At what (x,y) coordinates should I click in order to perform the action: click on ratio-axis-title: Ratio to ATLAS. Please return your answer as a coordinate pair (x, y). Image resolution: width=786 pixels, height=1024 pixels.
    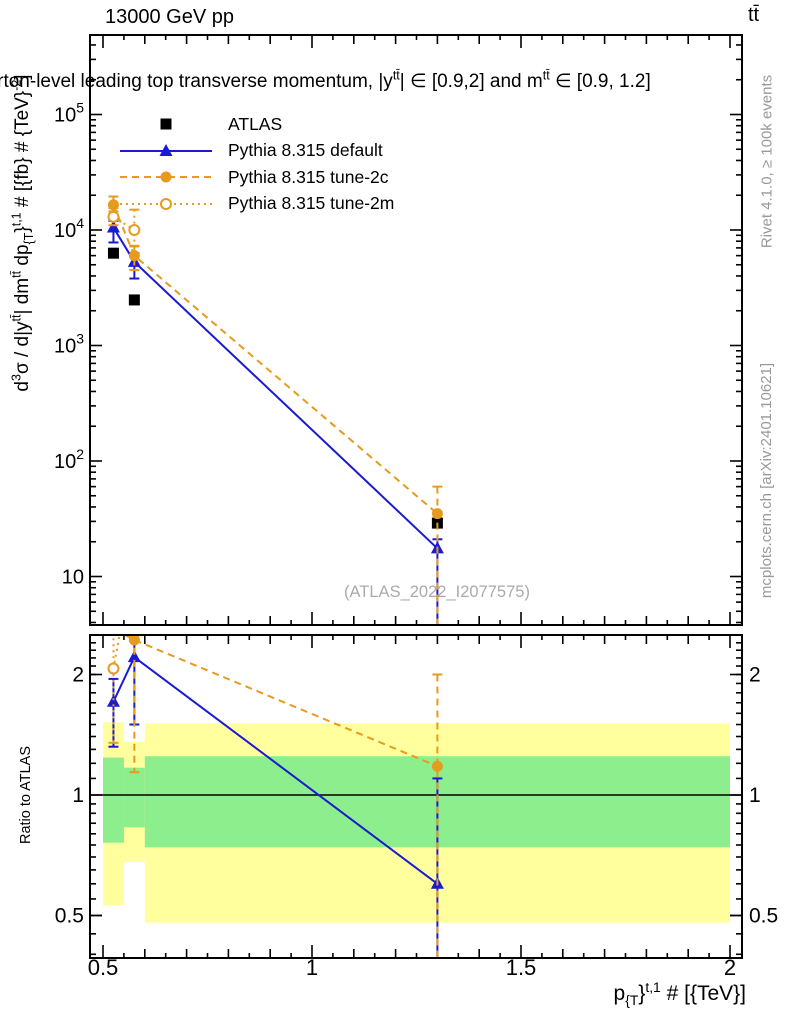
    Looking at the image, I should click on (26, 795).